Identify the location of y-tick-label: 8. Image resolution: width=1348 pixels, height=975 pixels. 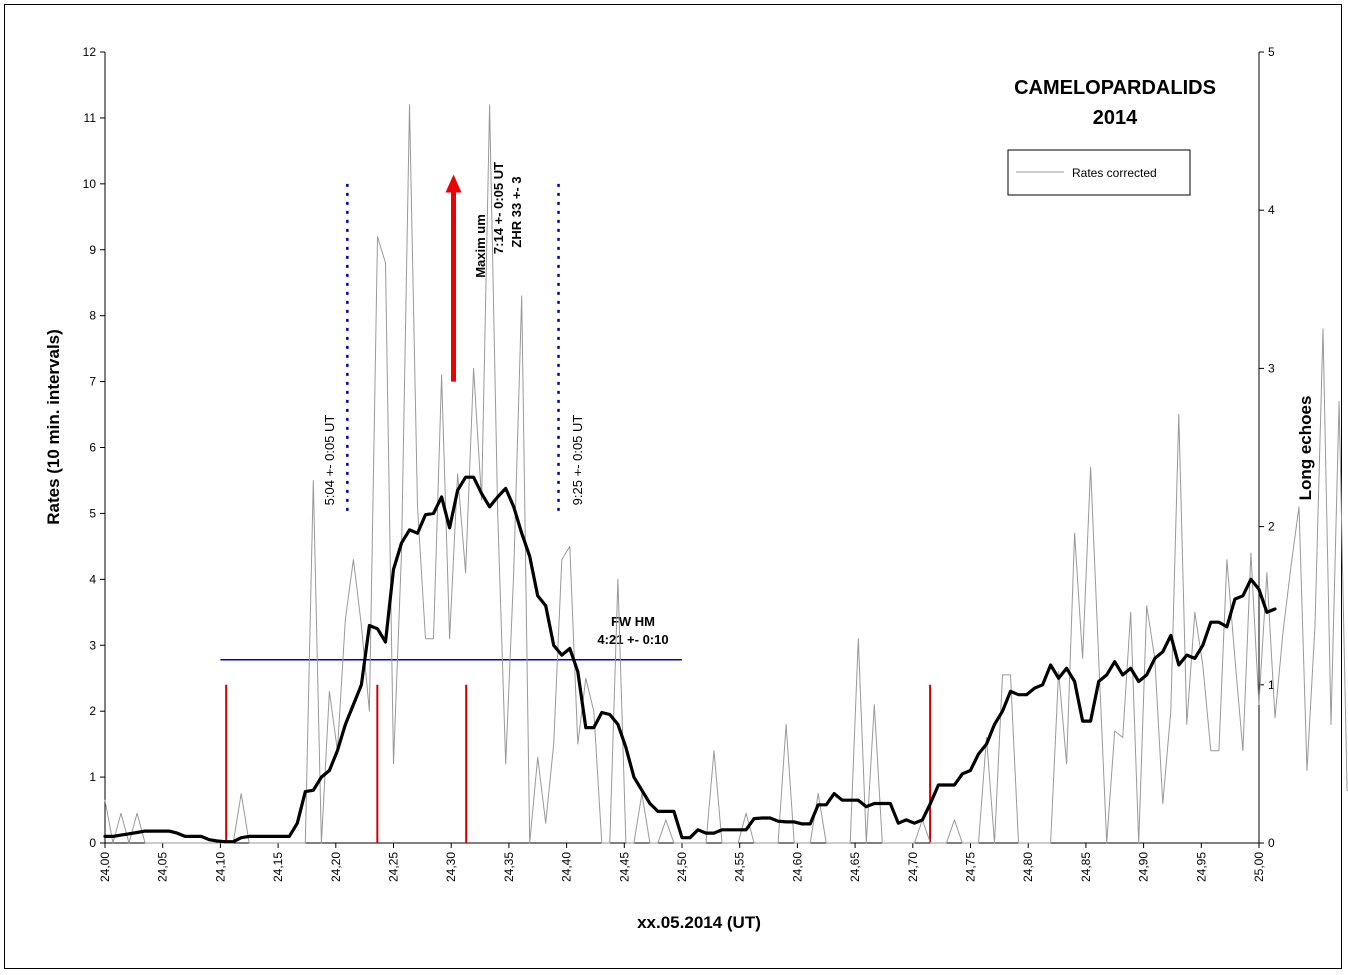
(92, 316).